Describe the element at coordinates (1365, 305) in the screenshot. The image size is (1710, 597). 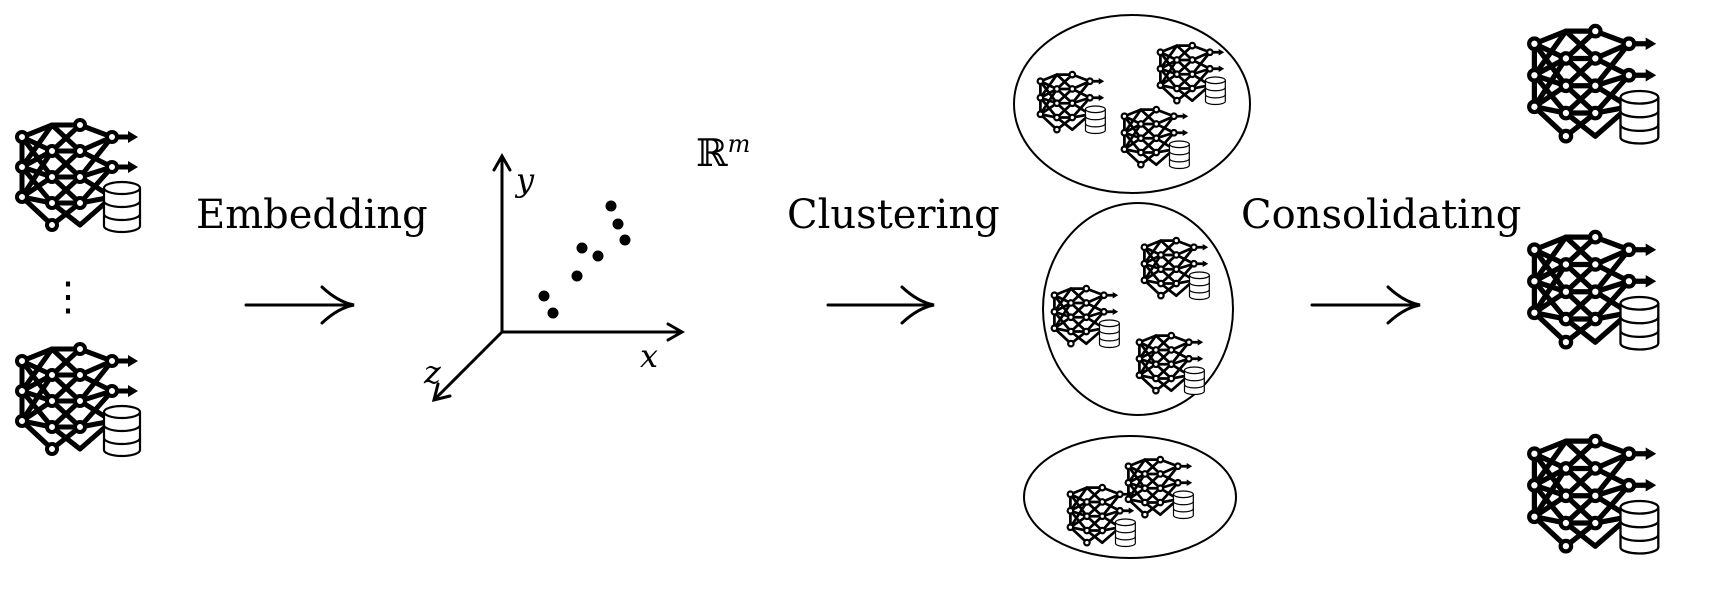
I see `consolidating-arrow` at that location.